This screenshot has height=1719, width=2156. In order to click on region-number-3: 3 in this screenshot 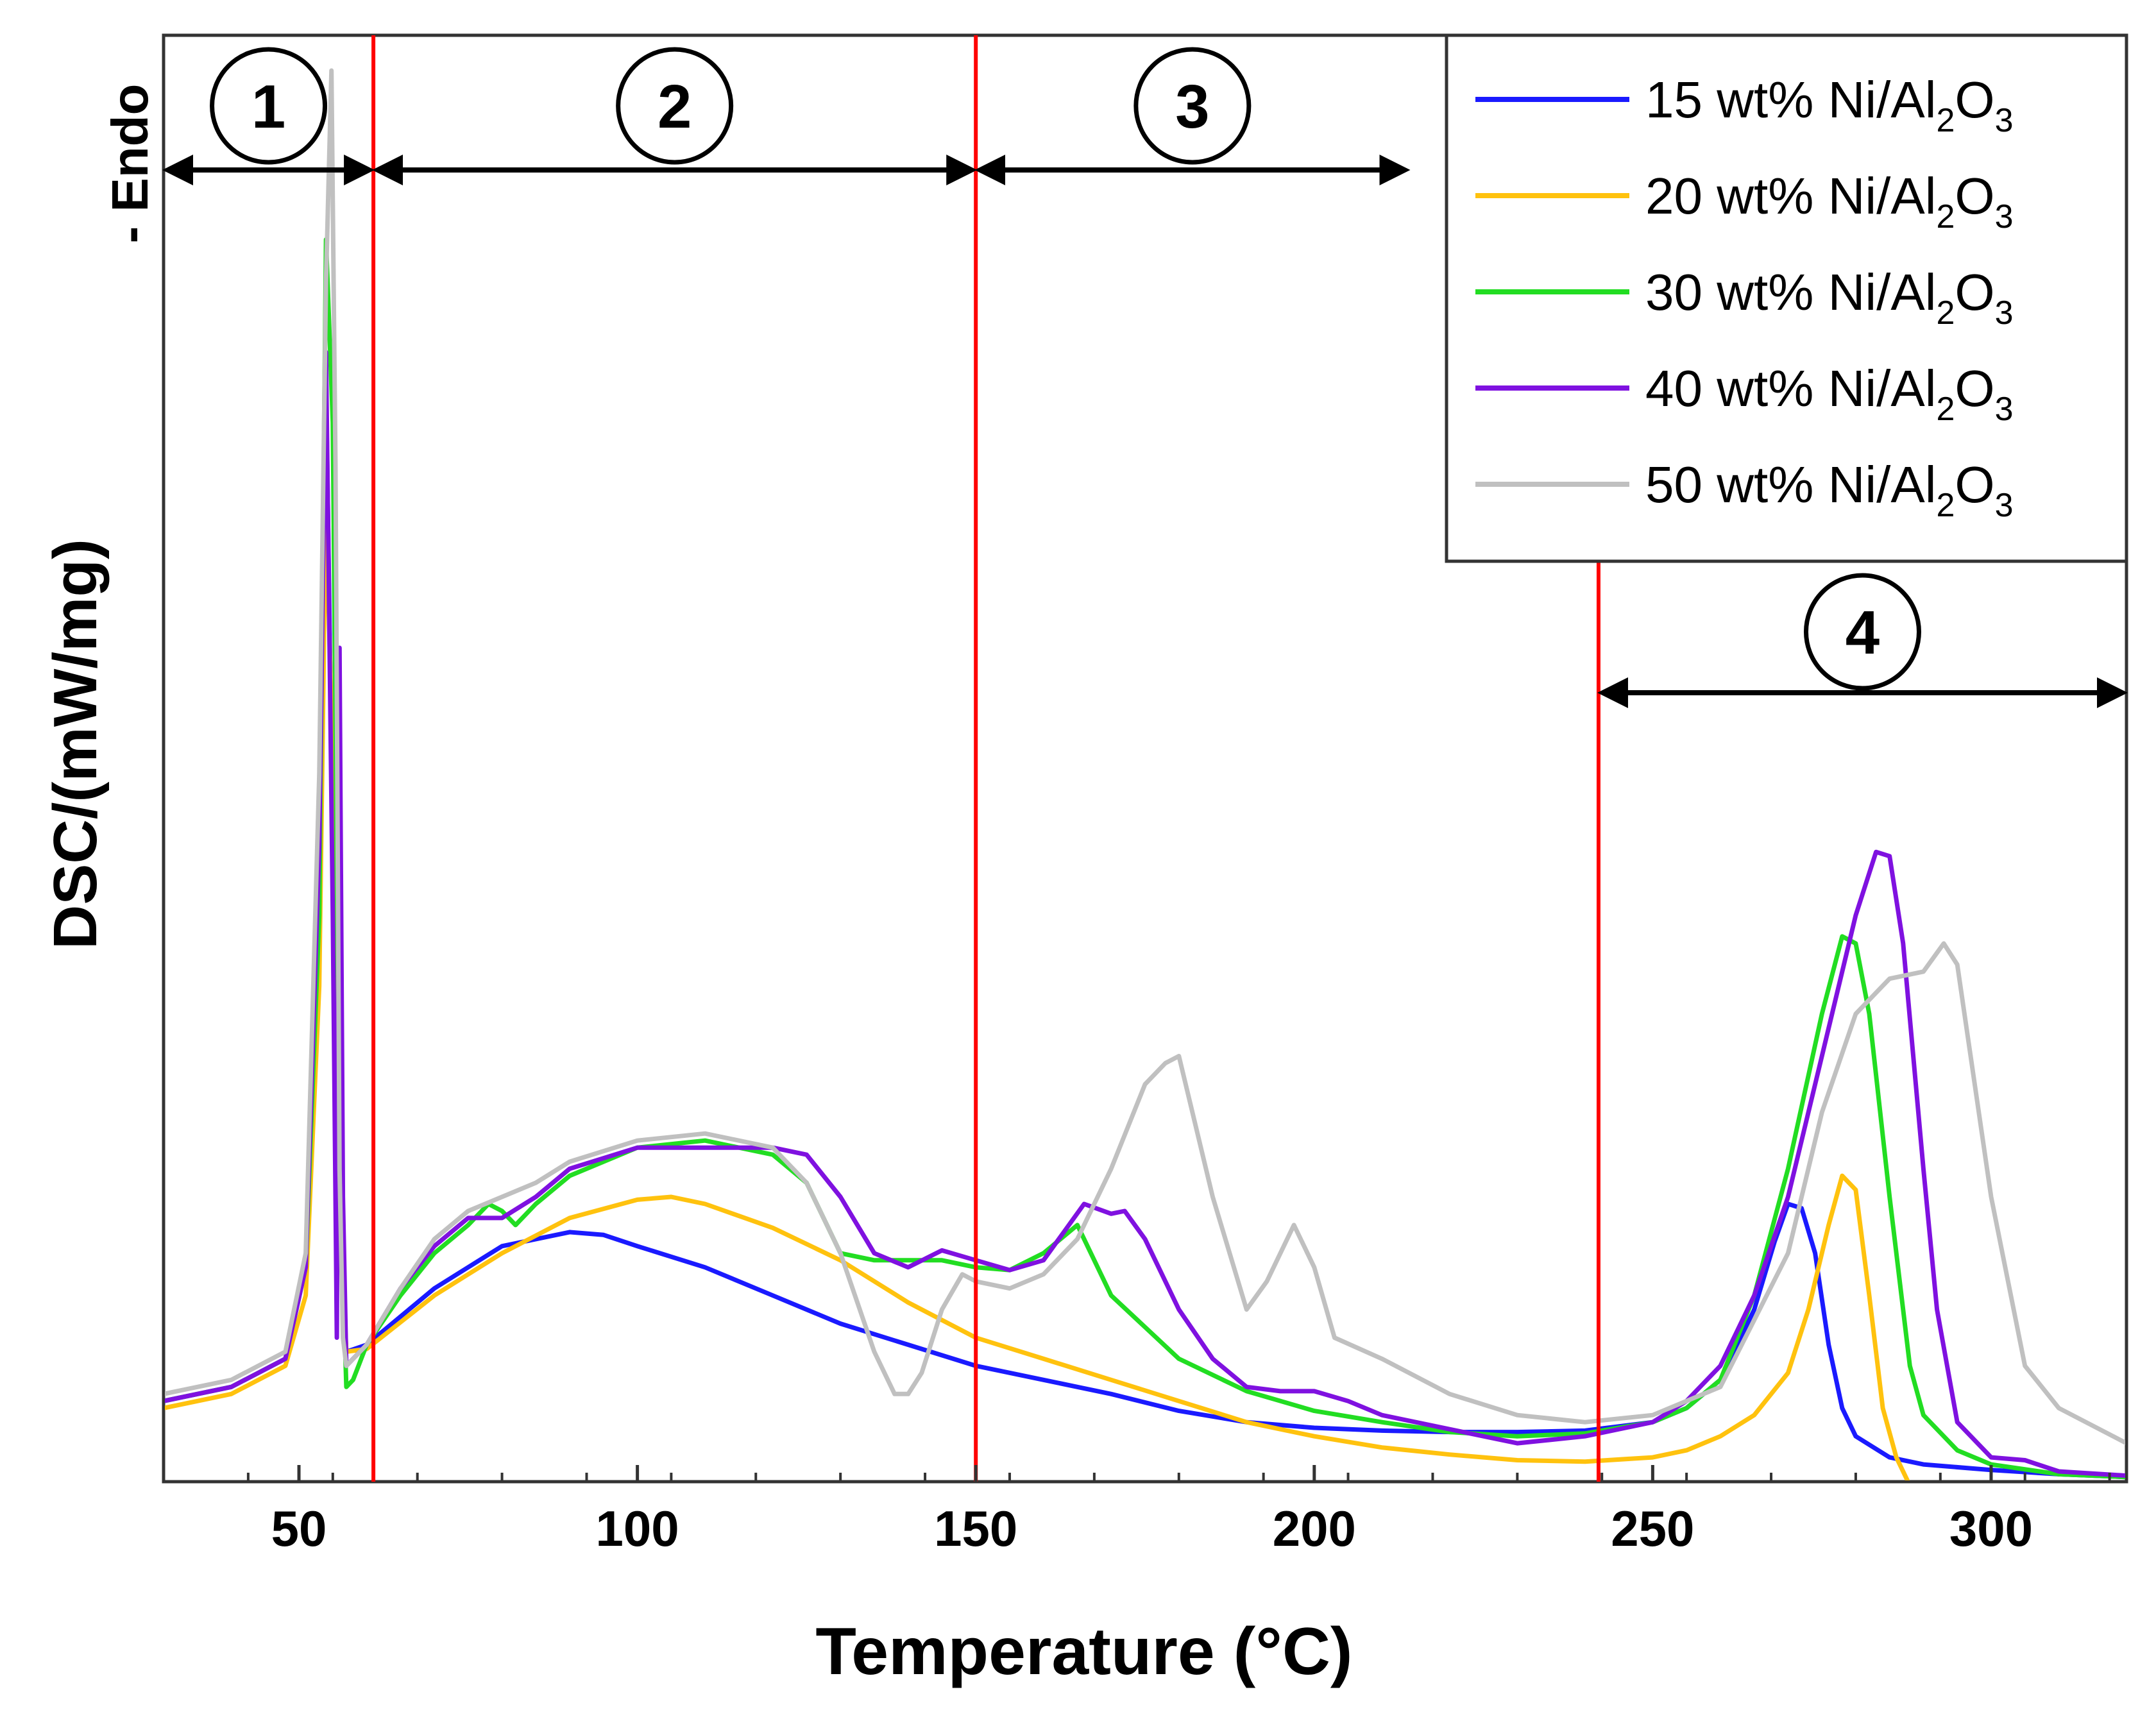, I will do `click(1192, 106)`.